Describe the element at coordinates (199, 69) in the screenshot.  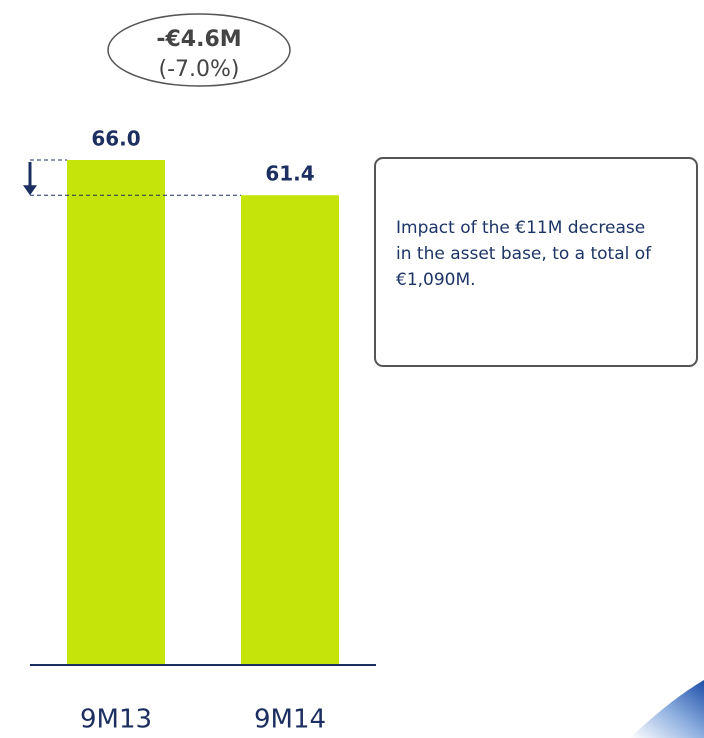
I see `change-percent: (-7.0%)` at that location.